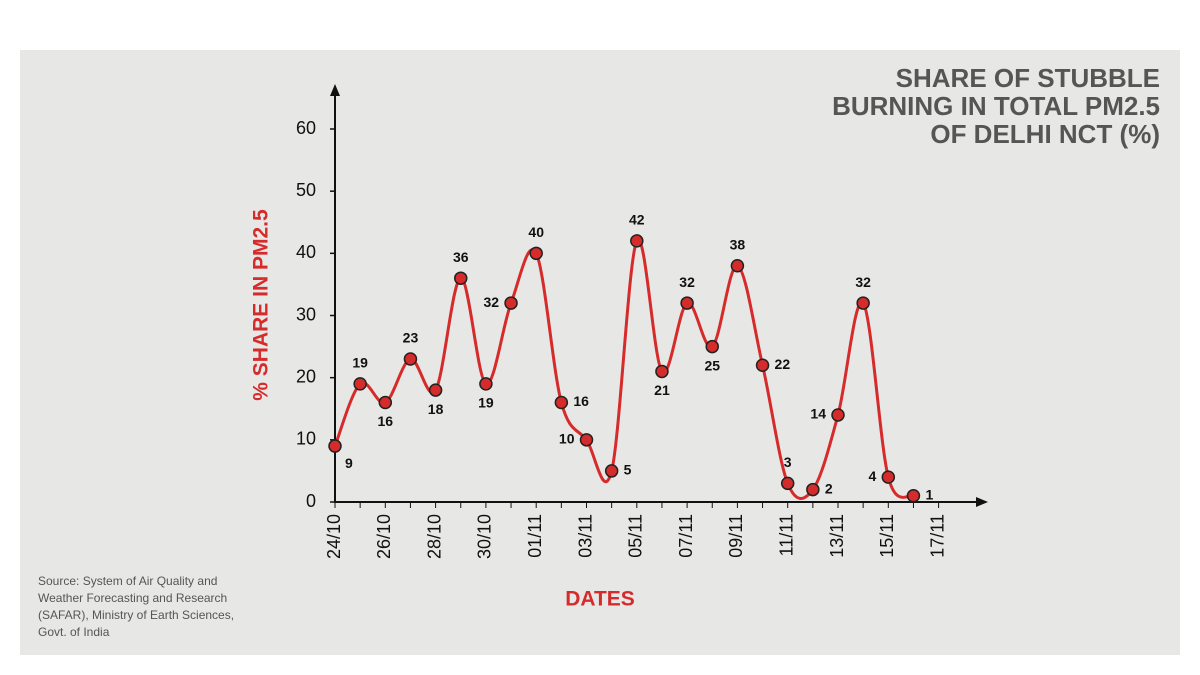 Image resolution: width=1200 pixels, height=675 pixels. What do you see at coordinates (74, 632) in the screenshot?
I see `source: Govt. of India` at bounding box center [74, 632].